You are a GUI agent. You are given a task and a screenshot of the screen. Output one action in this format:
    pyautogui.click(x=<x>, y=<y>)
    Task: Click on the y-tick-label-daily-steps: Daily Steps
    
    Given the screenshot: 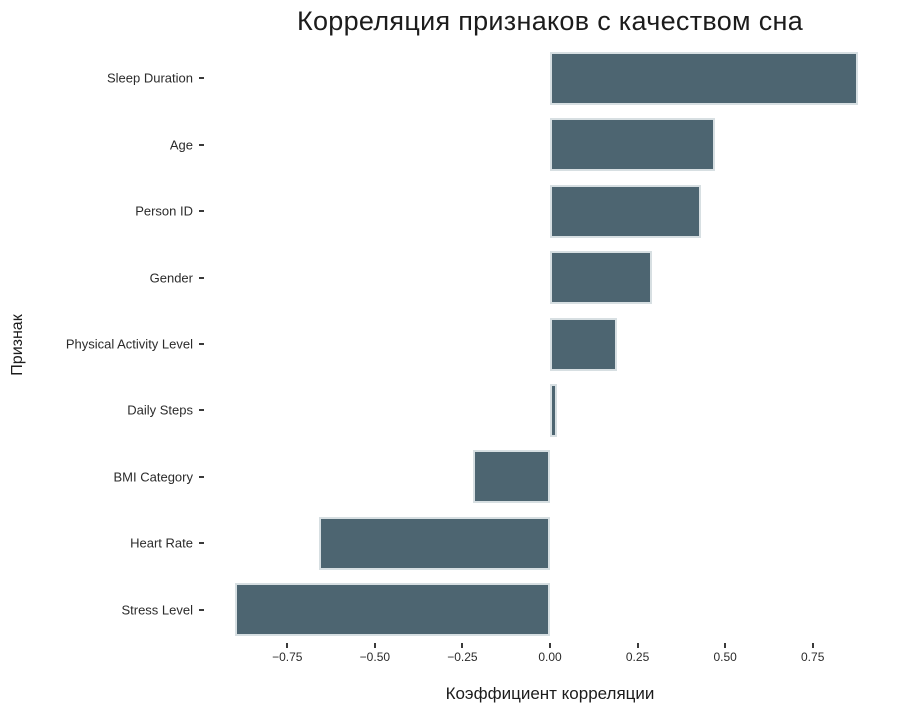 What is the action you would take?
    pyautogui.click(x=160, y=410)
    